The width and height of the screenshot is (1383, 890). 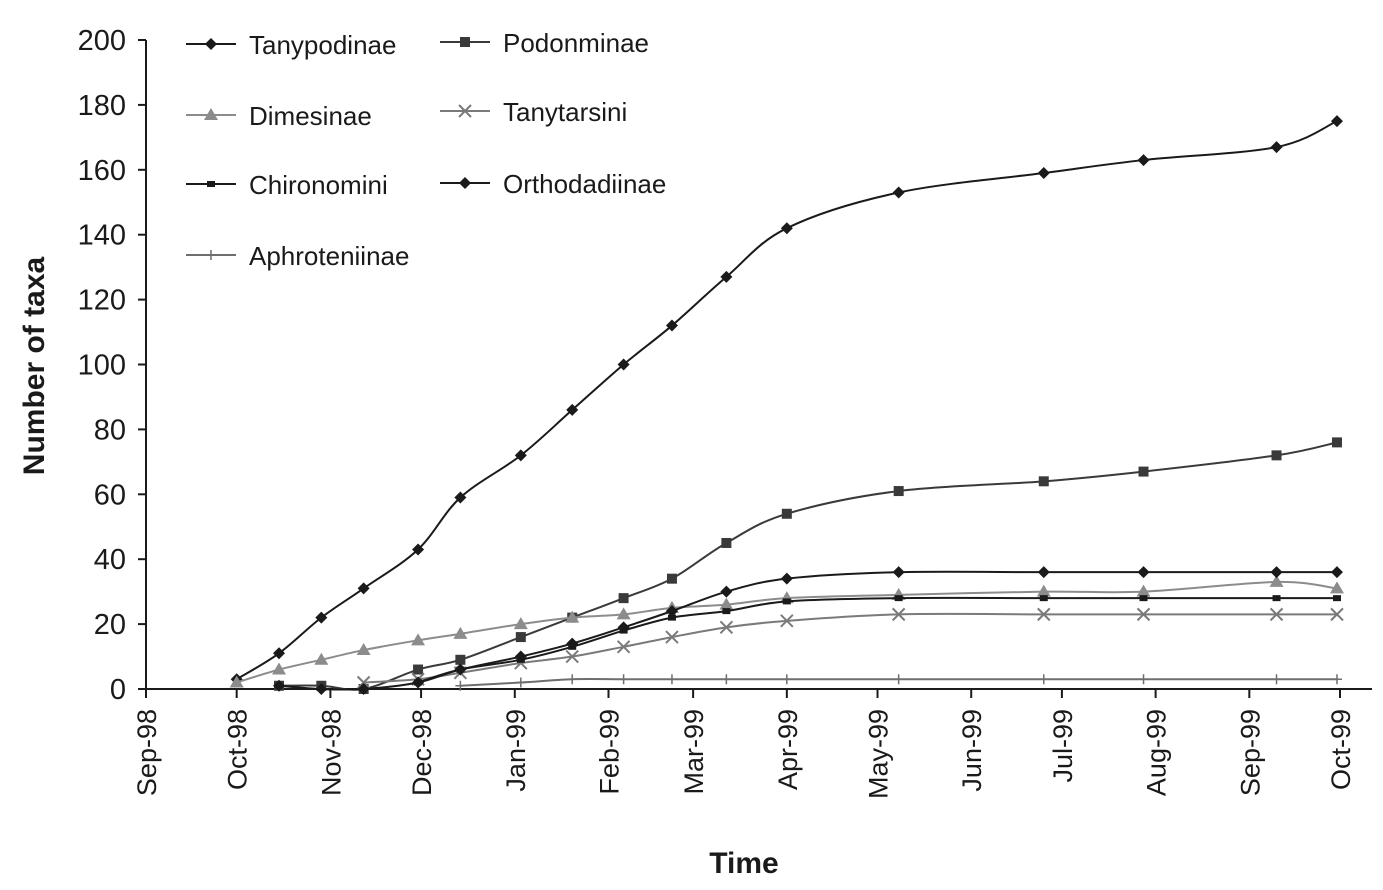 I want to click on x-tick-label: Nov-98, so click(x=331, y=752).